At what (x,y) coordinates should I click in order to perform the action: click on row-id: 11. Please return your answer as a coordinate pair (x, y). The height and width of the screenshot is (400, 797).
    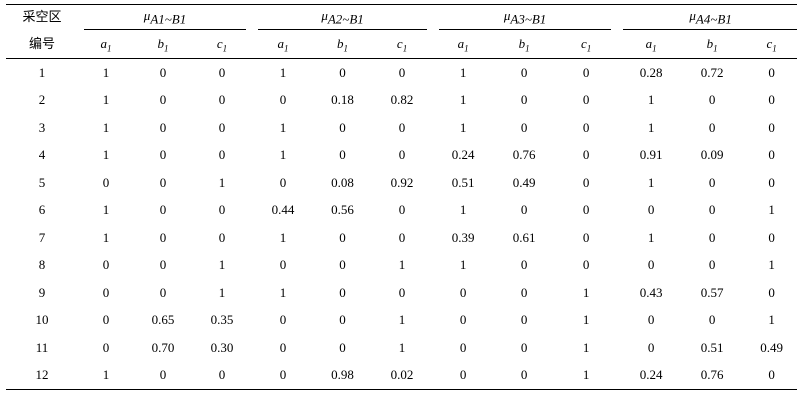
    Looking at the image, I should click on (42, 347).